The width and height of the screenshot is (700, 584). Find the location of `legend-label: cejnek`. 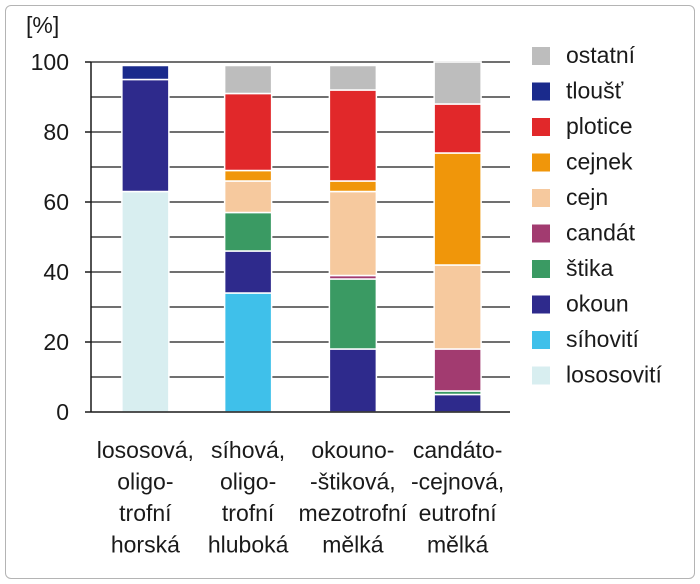

legend-label: cejnek is located at coordinates (599, 162).